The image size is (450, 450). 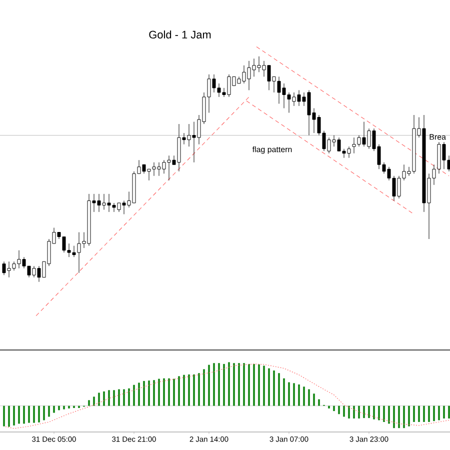 What do you see at coordinates (180, 34) in the screenshot?
I see `chart-title: Gold - 1 Jam` at bounding box center [180, 34].